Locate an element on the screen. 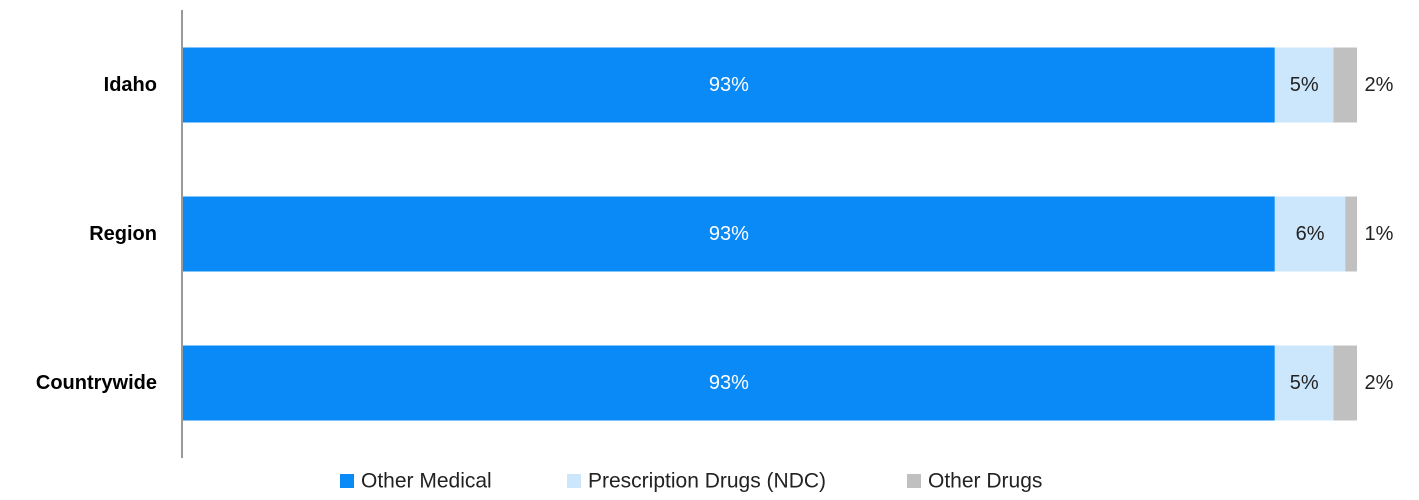 The image size is (1419, 500). bar-segment-prescription-drugs-ndc-idaho is located at coordinates (1304, 85).